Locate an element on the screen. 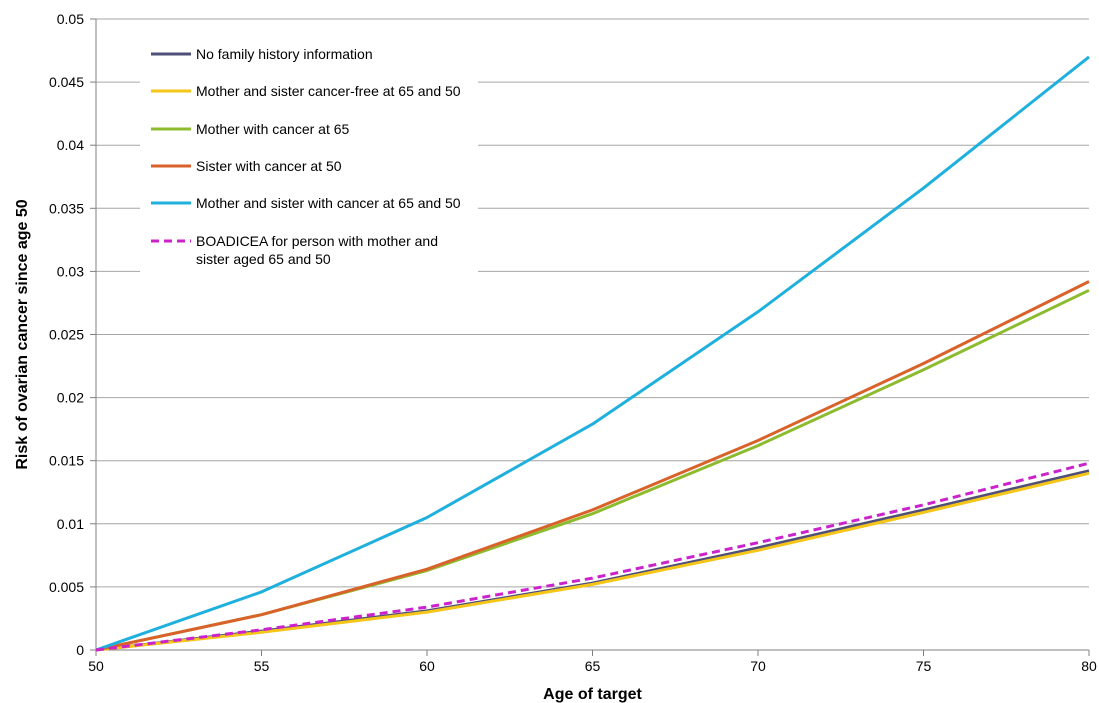 This screenshot has height=703, width=1099. x-tick-labels: 50 55 60 65 70 75 80 is located at coordinates (592, 666).